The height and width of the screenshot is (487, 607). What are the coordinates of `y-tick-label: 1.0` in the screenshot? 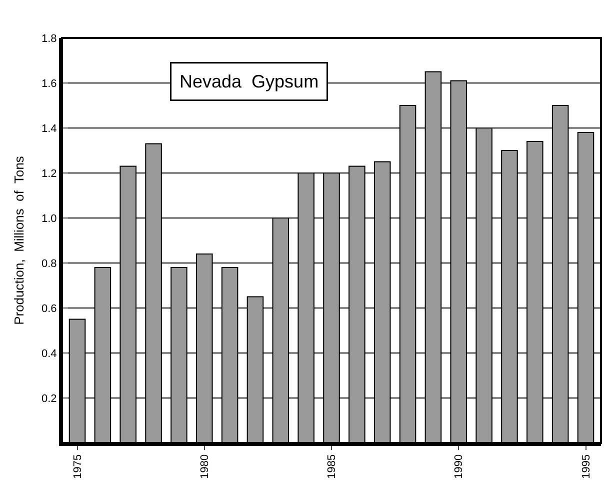 It's located at (49, 218).